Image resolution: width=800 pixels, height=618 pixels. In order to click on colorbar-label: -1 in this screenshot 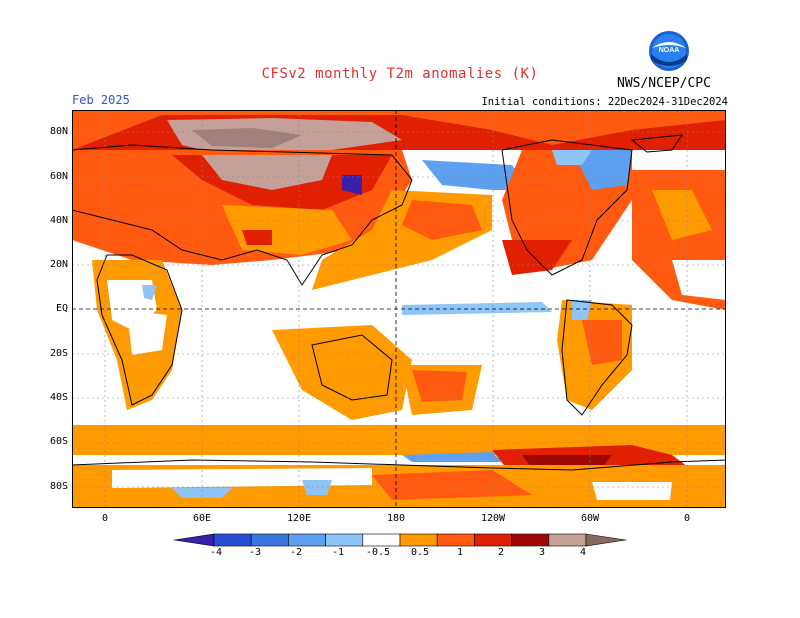, I will do `click(338, 552)`.